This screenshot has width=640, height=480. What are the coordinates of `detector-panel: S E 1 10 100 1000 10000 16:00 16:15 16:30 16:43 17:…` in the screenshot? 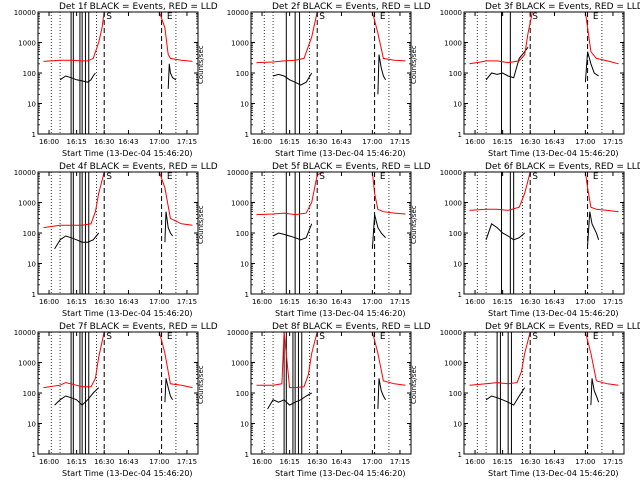 It's located at (109, 80).